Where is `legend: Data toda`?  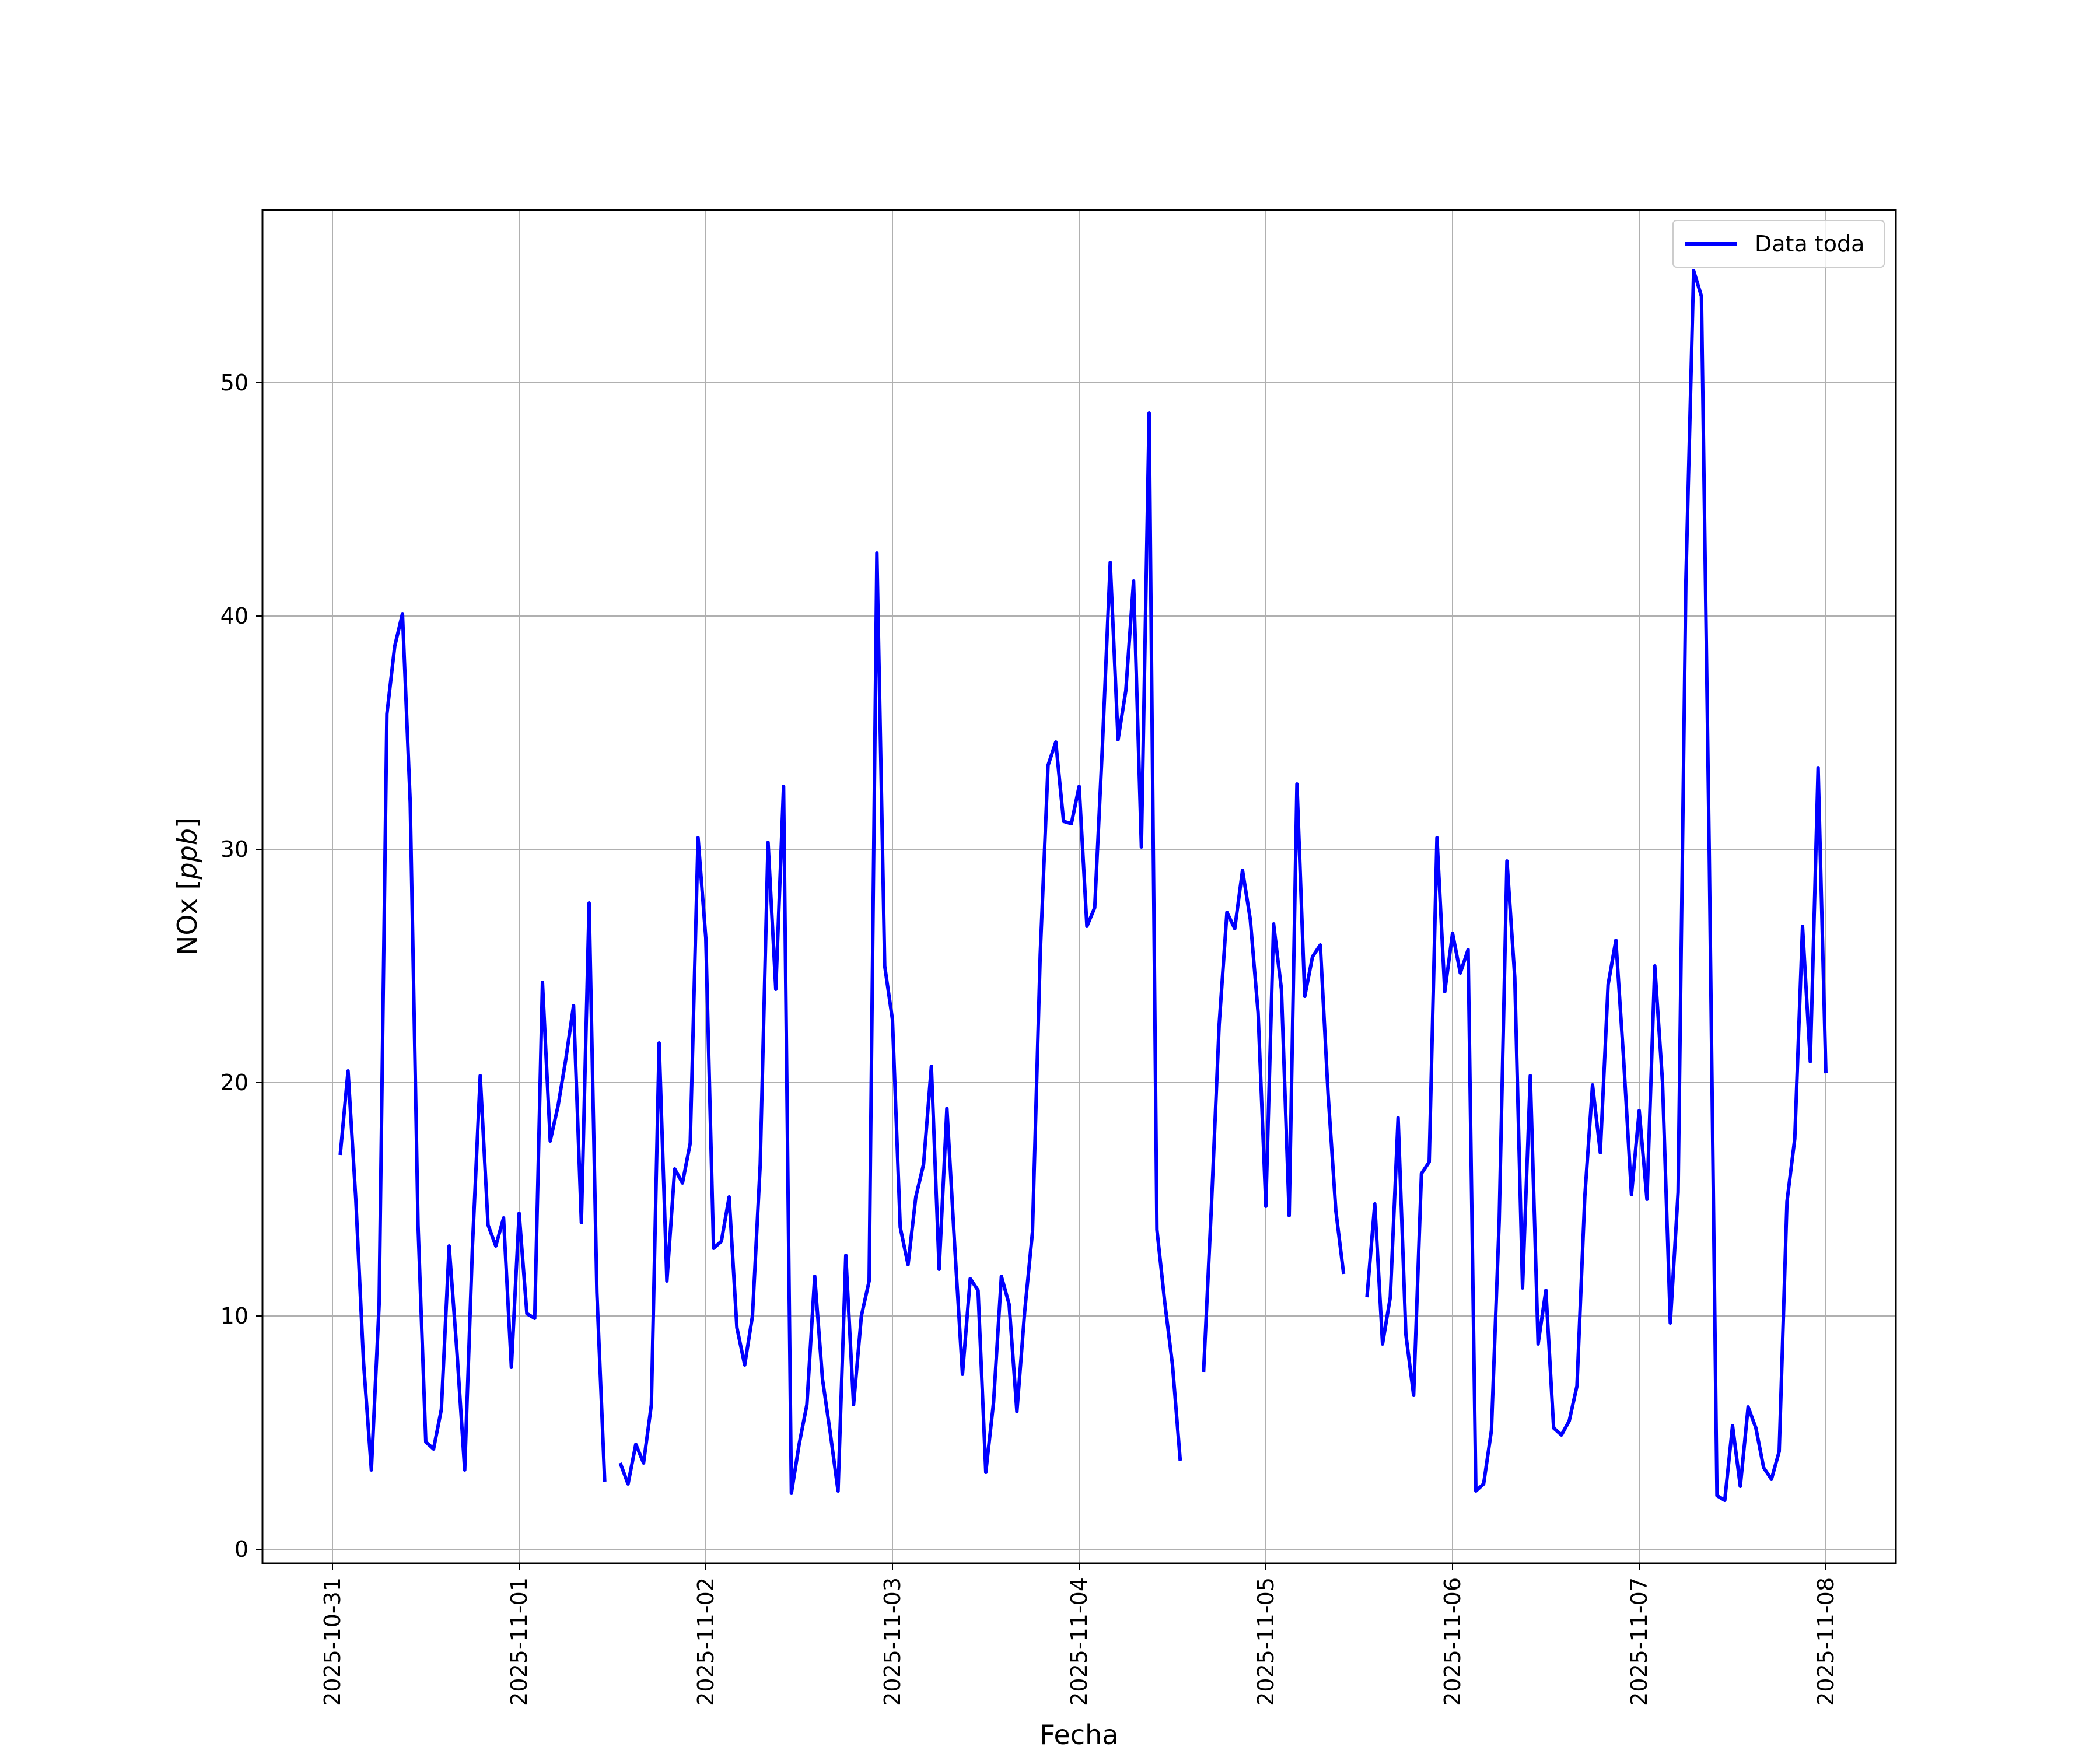
legend: Data toda is located at coordinates (1778, 244).